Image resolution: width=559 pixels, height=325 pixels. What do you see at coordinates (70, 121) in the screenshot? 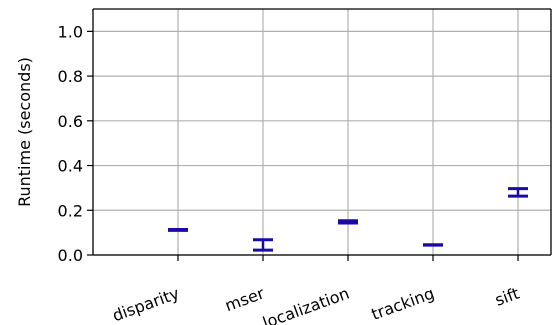
I see `y-tick-label: 0.6` at bounding box center [70, 121].